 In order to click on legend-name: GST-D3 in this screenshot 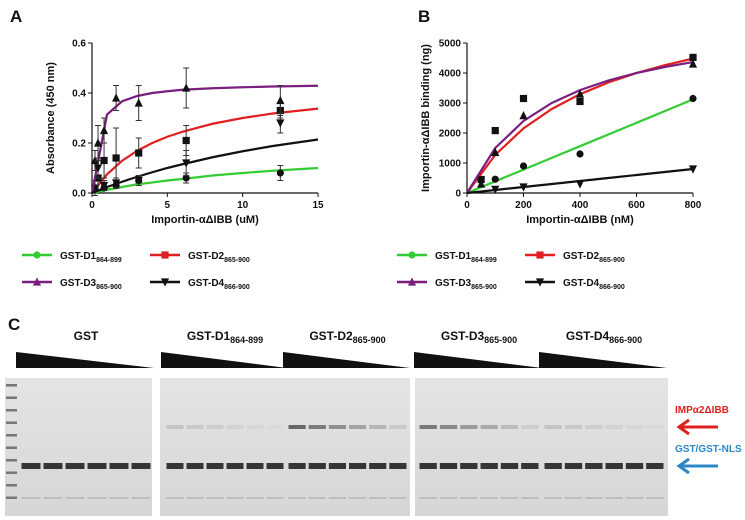, I will do `click(453, 283)`.